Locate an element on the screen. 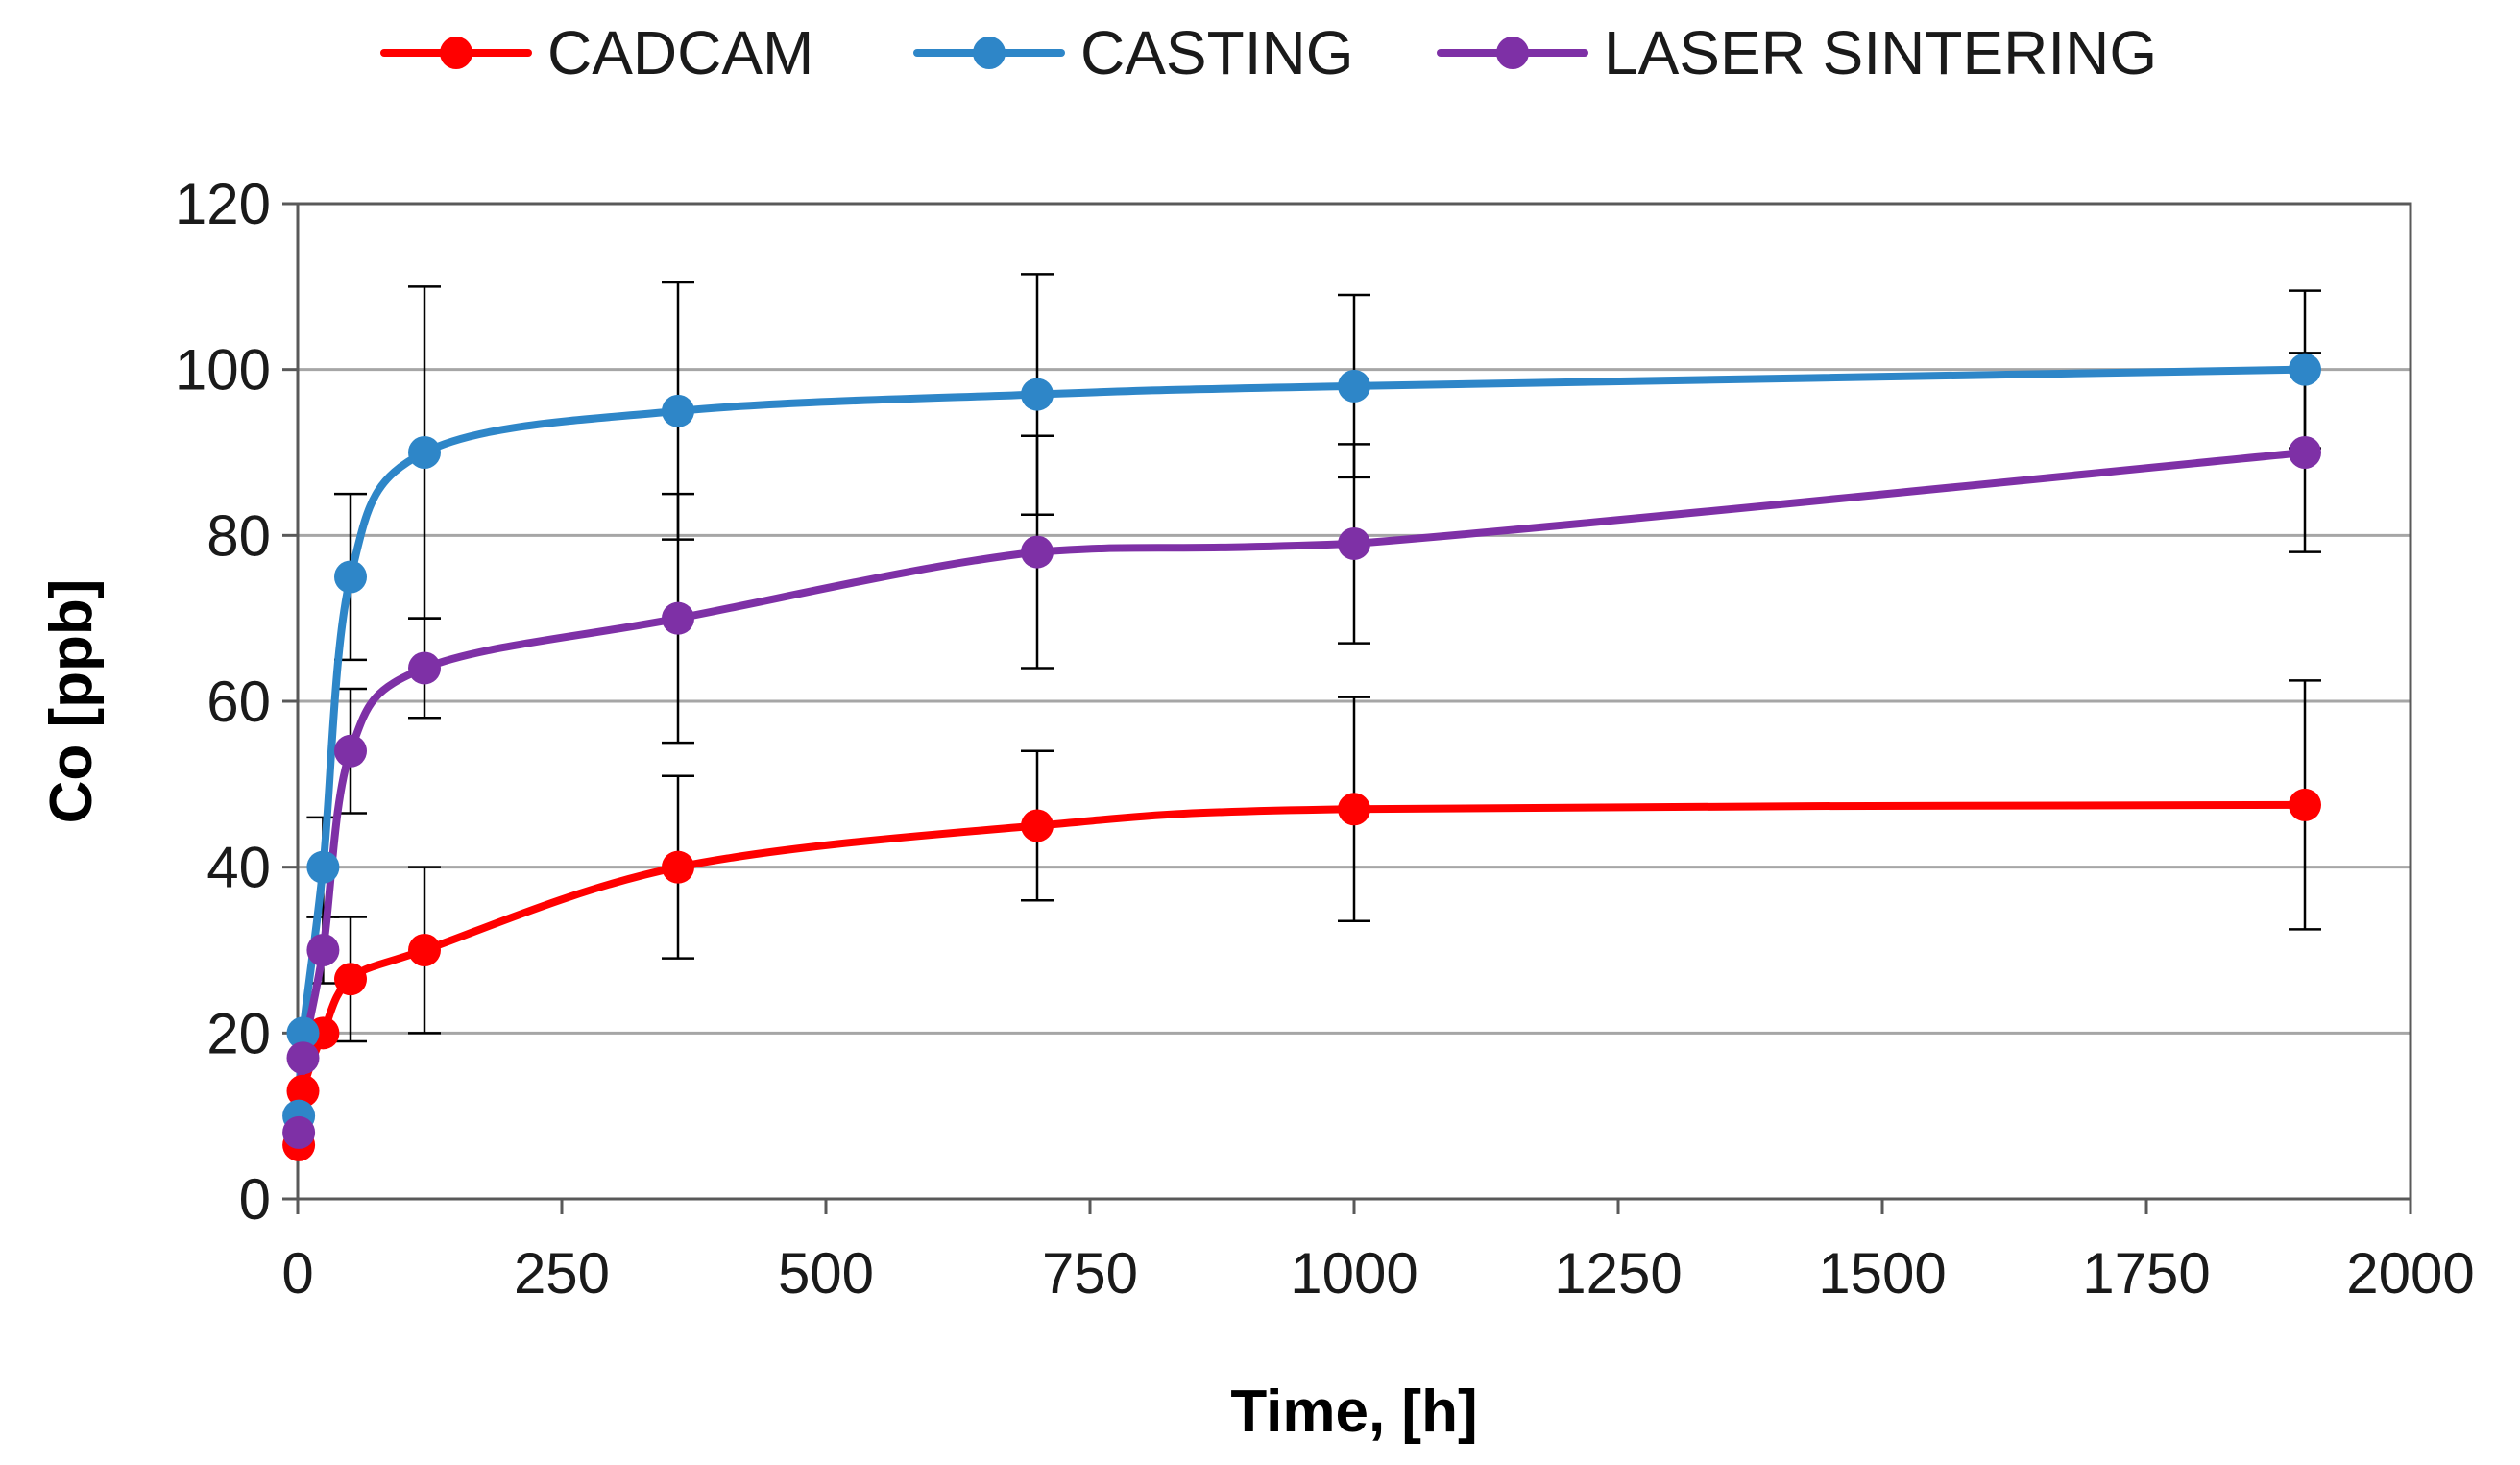 Image resolution: width=2520 pixels, height=1465 pixels. y-tick-label: 0 is located at coordinates (255, 1199).